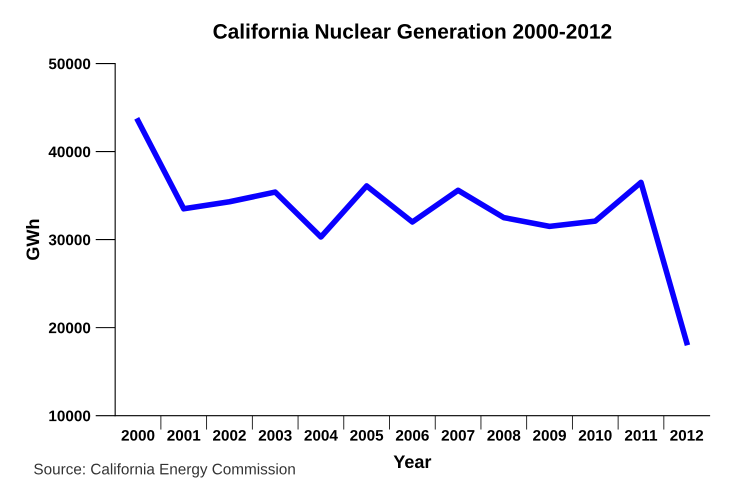 The image size is (743, 489). What do you see at coordinates (33, 240) in the screenshot?
I see `y-axis-title: GWh` at bounding box center [33, 240].